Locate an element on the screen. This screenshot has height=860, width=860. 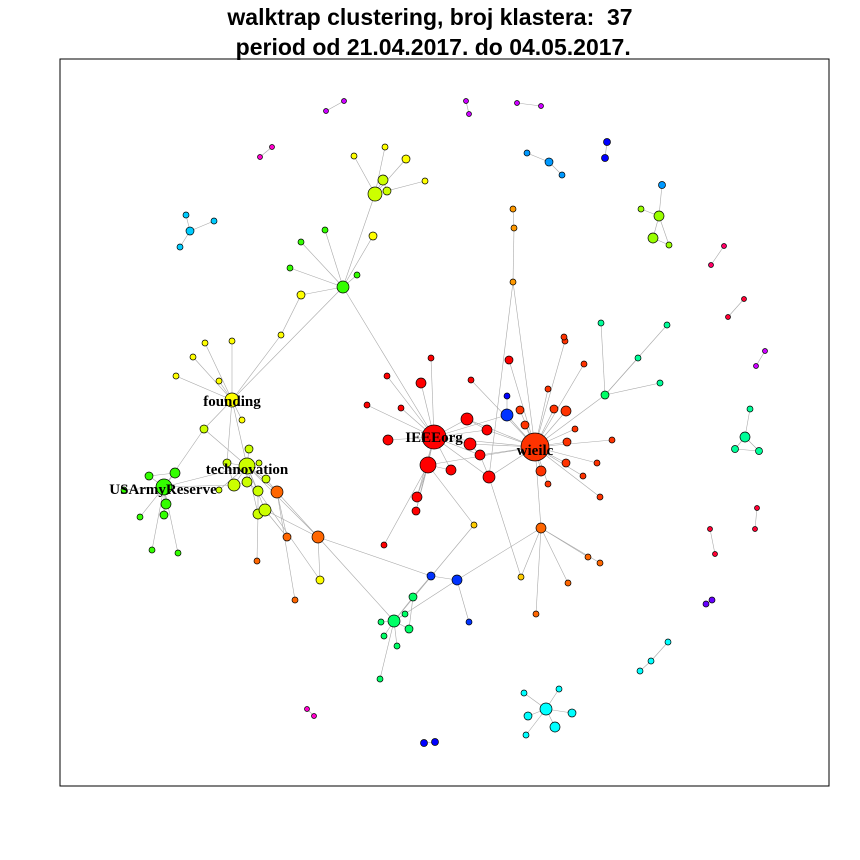
node-ty1 is located at coordinates (234, 485).